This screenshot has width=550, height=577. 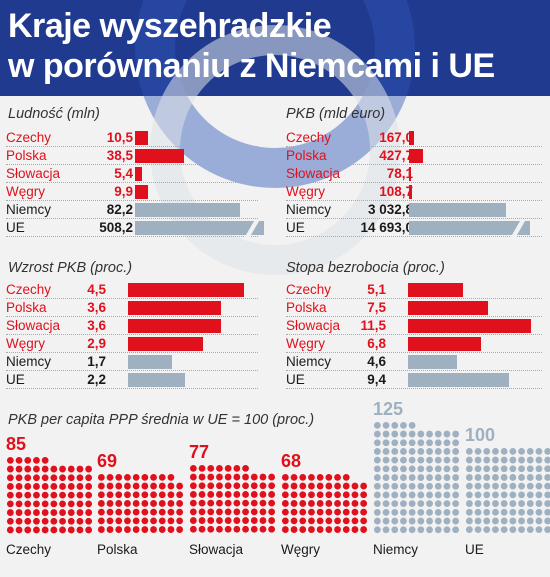 I want to click on bar-row: Węgry 9,9, so click(x=132, y=192).